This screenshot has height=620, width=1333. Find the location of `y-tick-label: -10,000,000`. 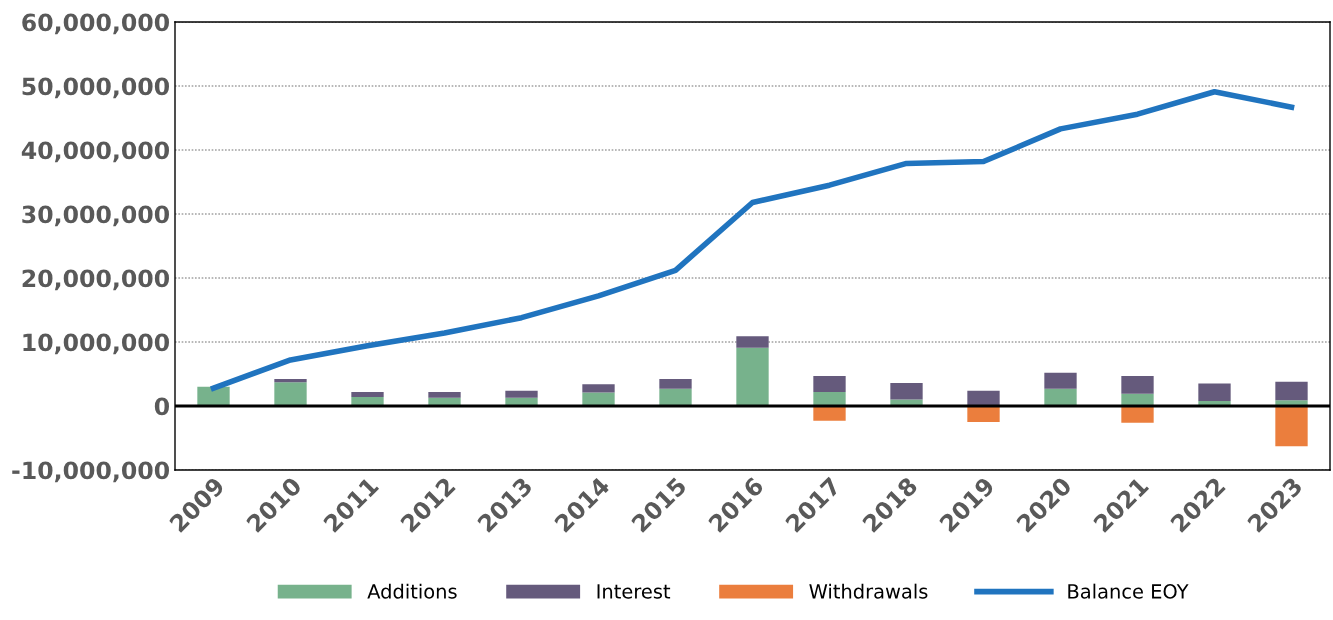

y-tick-label: -10,000,000 is located at coordinates (91, 472).